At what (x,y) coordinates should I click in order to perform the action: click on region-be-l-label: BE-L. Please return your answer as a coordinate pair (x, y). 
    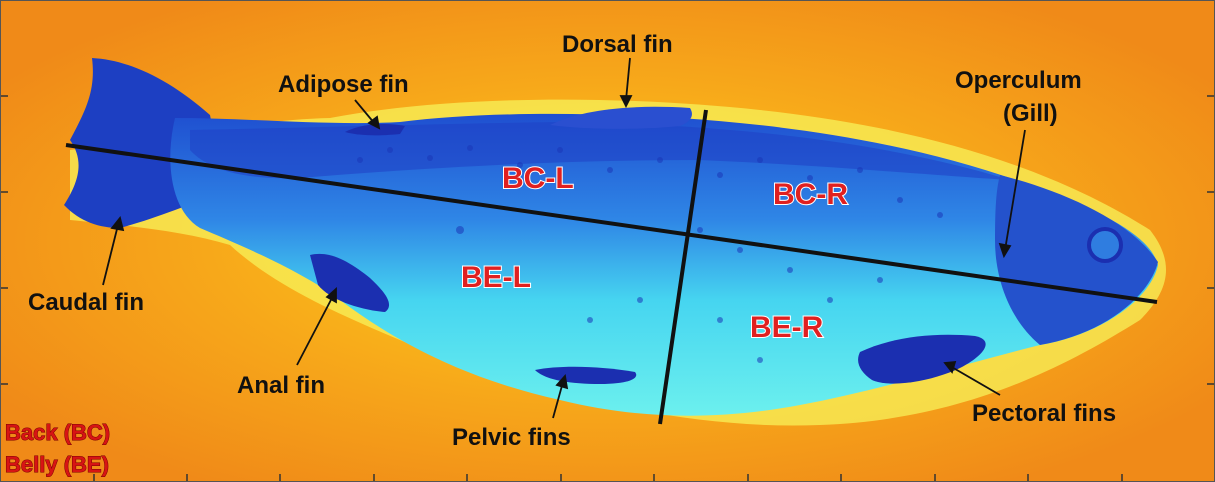
    Looking at the image, I should click on (496, 277).